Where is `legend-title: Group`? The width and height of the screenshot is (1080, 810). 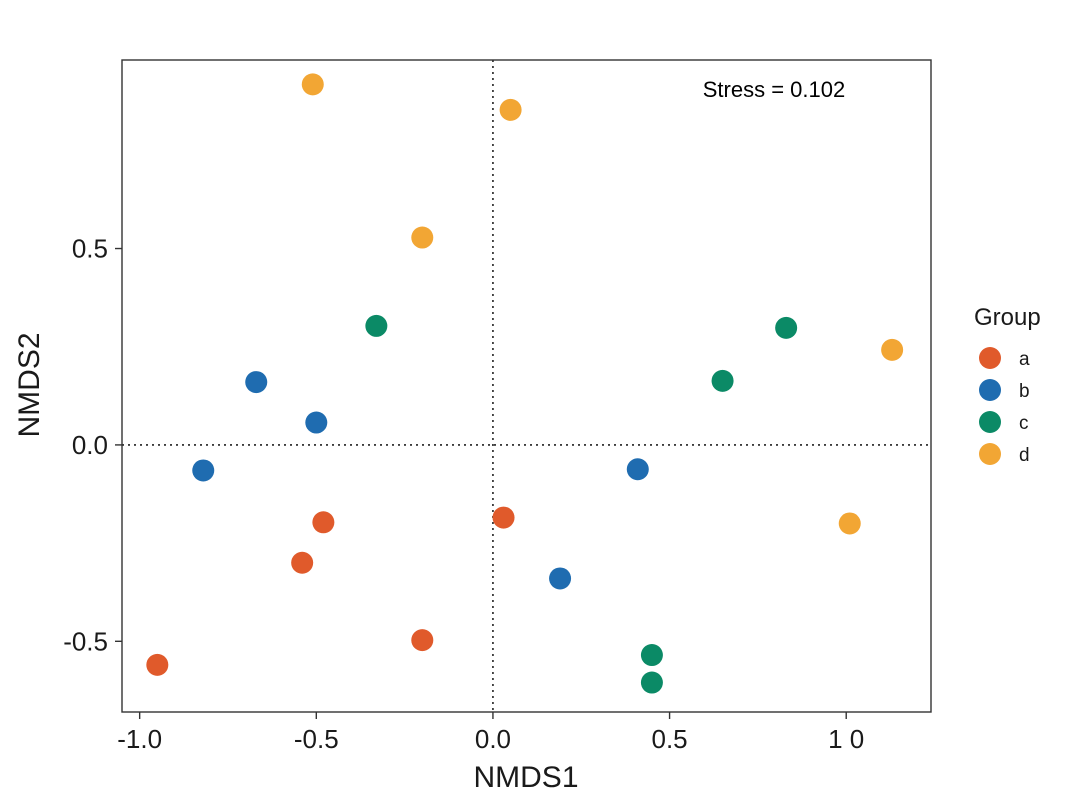 legend-title: Group is located at coordinates (1007, 317).